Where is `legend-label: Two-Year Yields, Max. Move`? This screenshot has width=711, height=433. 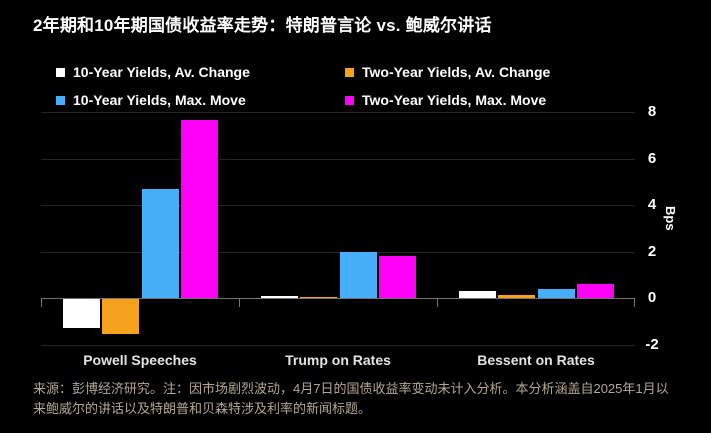
legend-label: Two-Year Yields, Max. Move is located at coordinates (454, 100).